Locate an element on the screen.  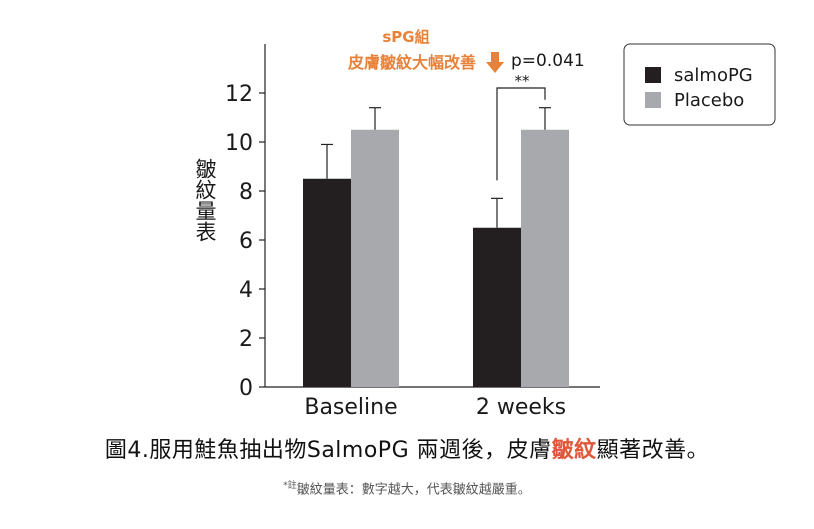
y-tick-label: 2 is located at coordinates (246, 339).